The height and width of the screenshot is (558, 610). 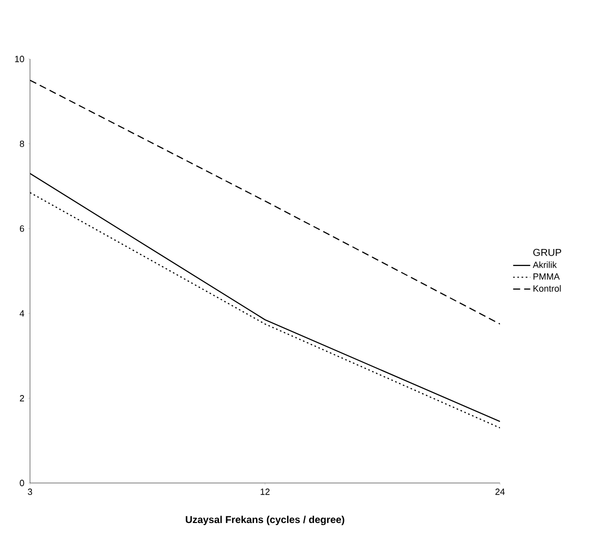 I want to click on y-tick-label: 4, so click(x=22, y=313).